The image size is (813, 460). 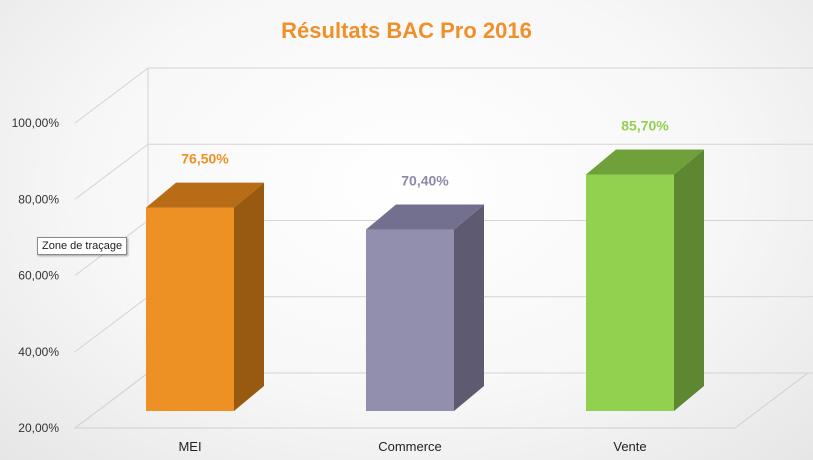 I want to click on x-tick-label: Vente, so click(x=629, y=446).